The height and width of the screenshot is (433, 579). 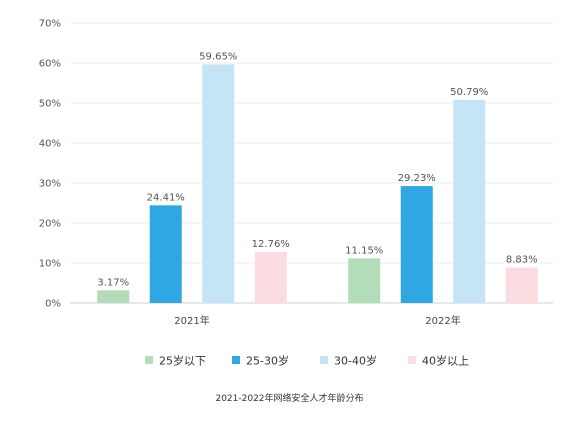 What do you see at coordinates (355, 361) in the screenshot?
I see `legend-label: 30-40岁` at bounding box center [355, 361].